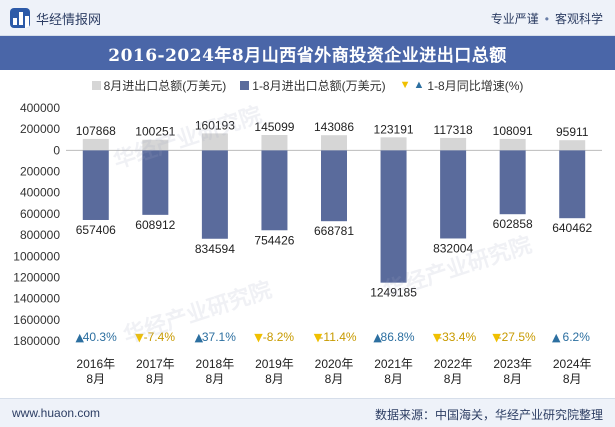  I want to click on data-label-monthly: 117318, so click(453, 130).